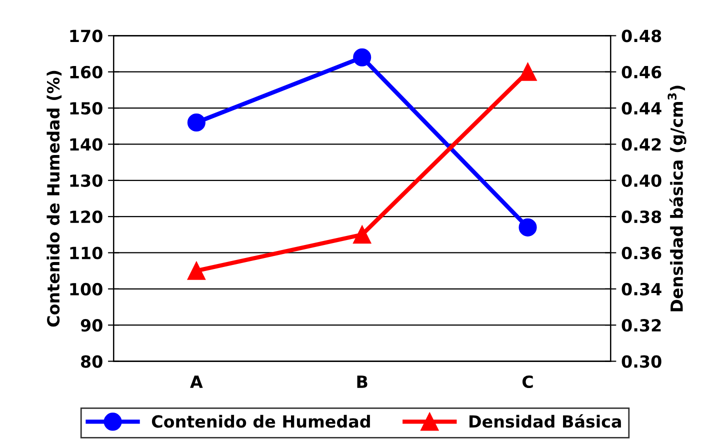 The width and height of the screenshot is (710, 446). Describe the element at coordinates (86, 108) in the screenshot. I see `y-tick-label: 150` at that location.